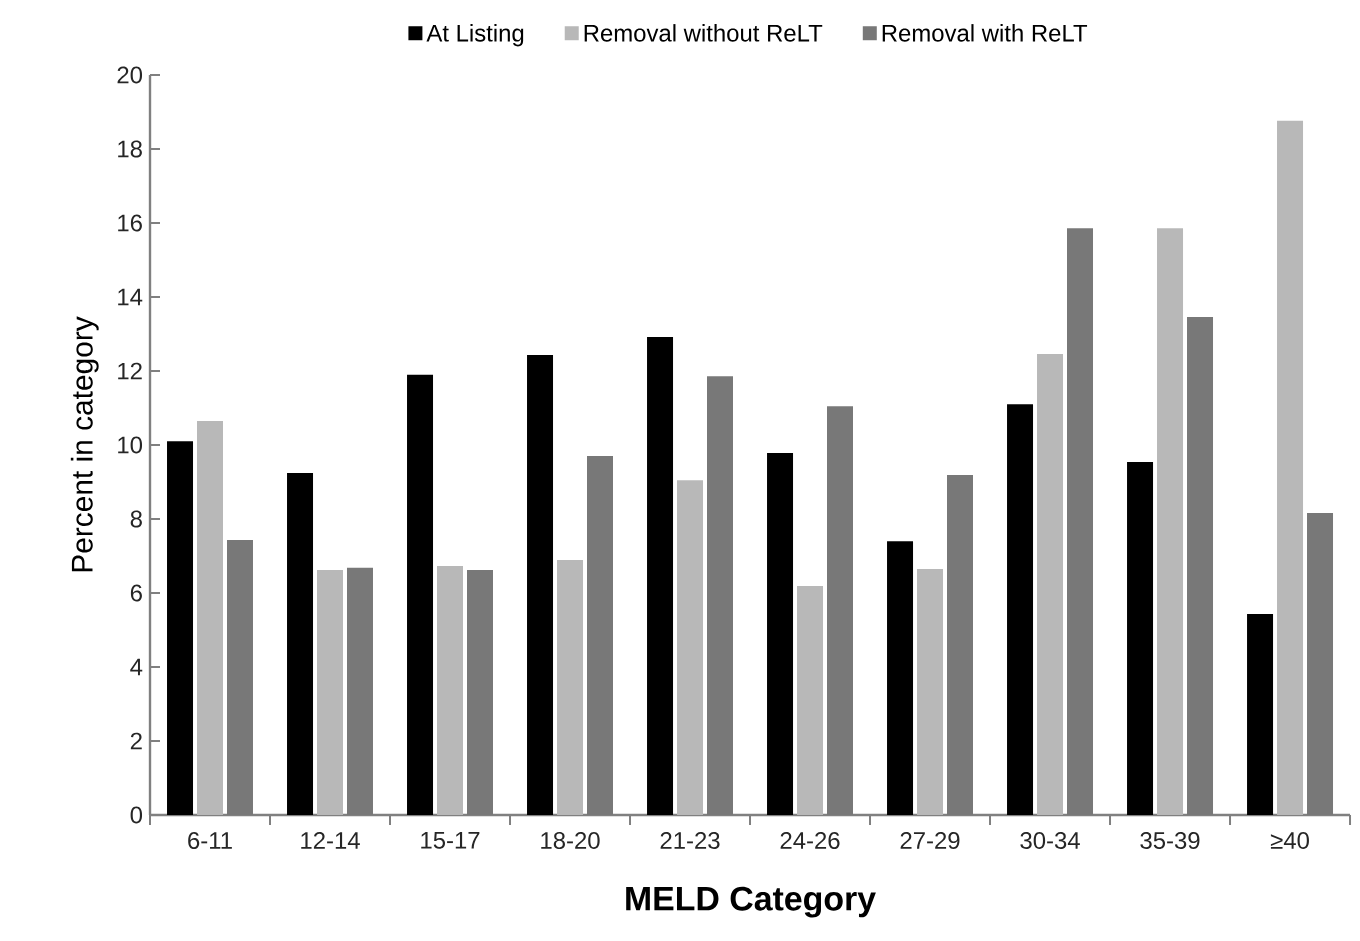 Image resolution: width=1360 pixels, height=941 pixels. What do you see at coordinates (450, 840) in the screenshot?
I see `x-tick-label: 15-17` at bounding box center [450, 840].